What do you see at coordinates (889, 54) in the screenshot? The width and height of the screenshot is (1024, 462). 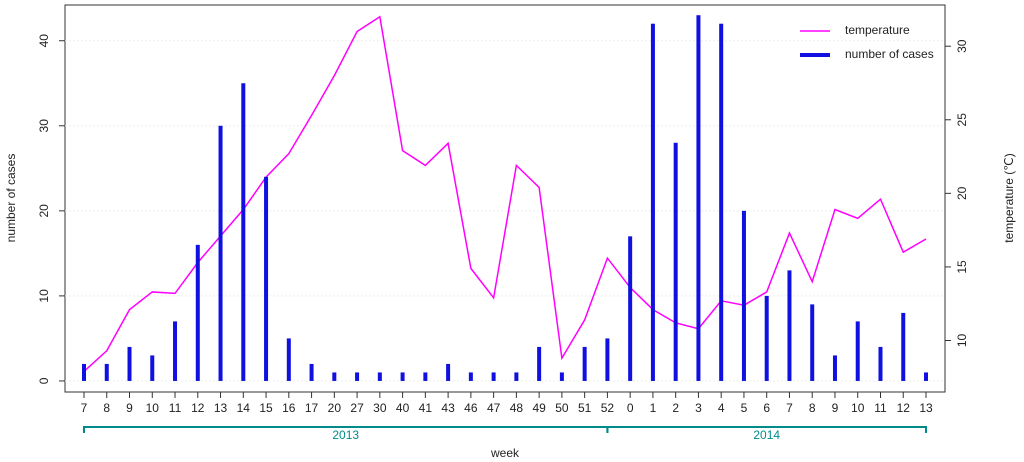 I see `legend-label: number of cases` at bounding box center [889, 54].